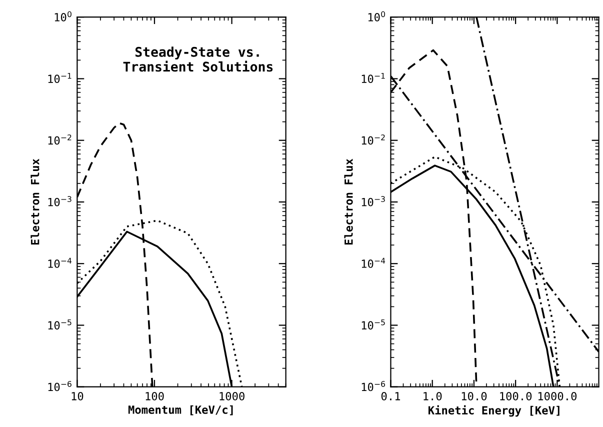 Image resolution: width=603 pixels, height=427 pixels. Describe the element at coordinates (180, 410) in the screenshot. I see `x-axis-title: Momentum [KeV/c]` at that location.